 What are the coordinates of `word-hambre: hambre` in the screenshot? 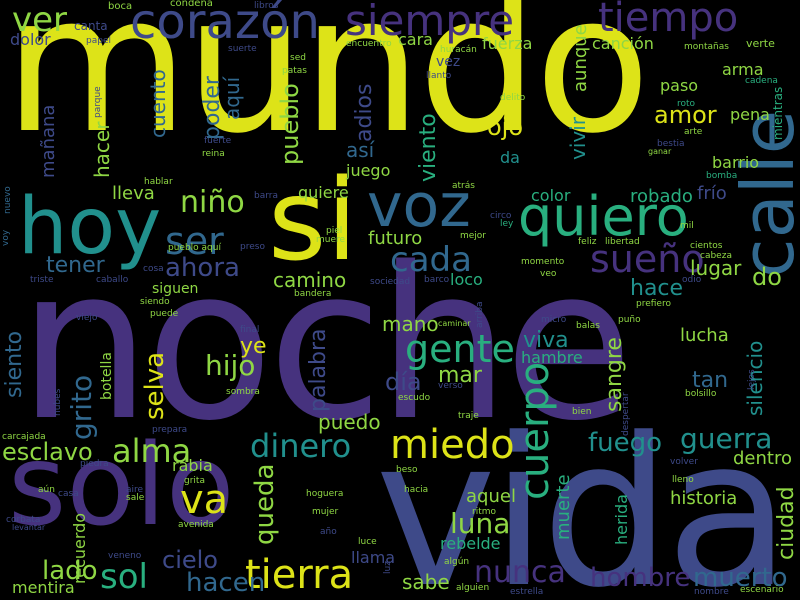 It's located at (552, 357).